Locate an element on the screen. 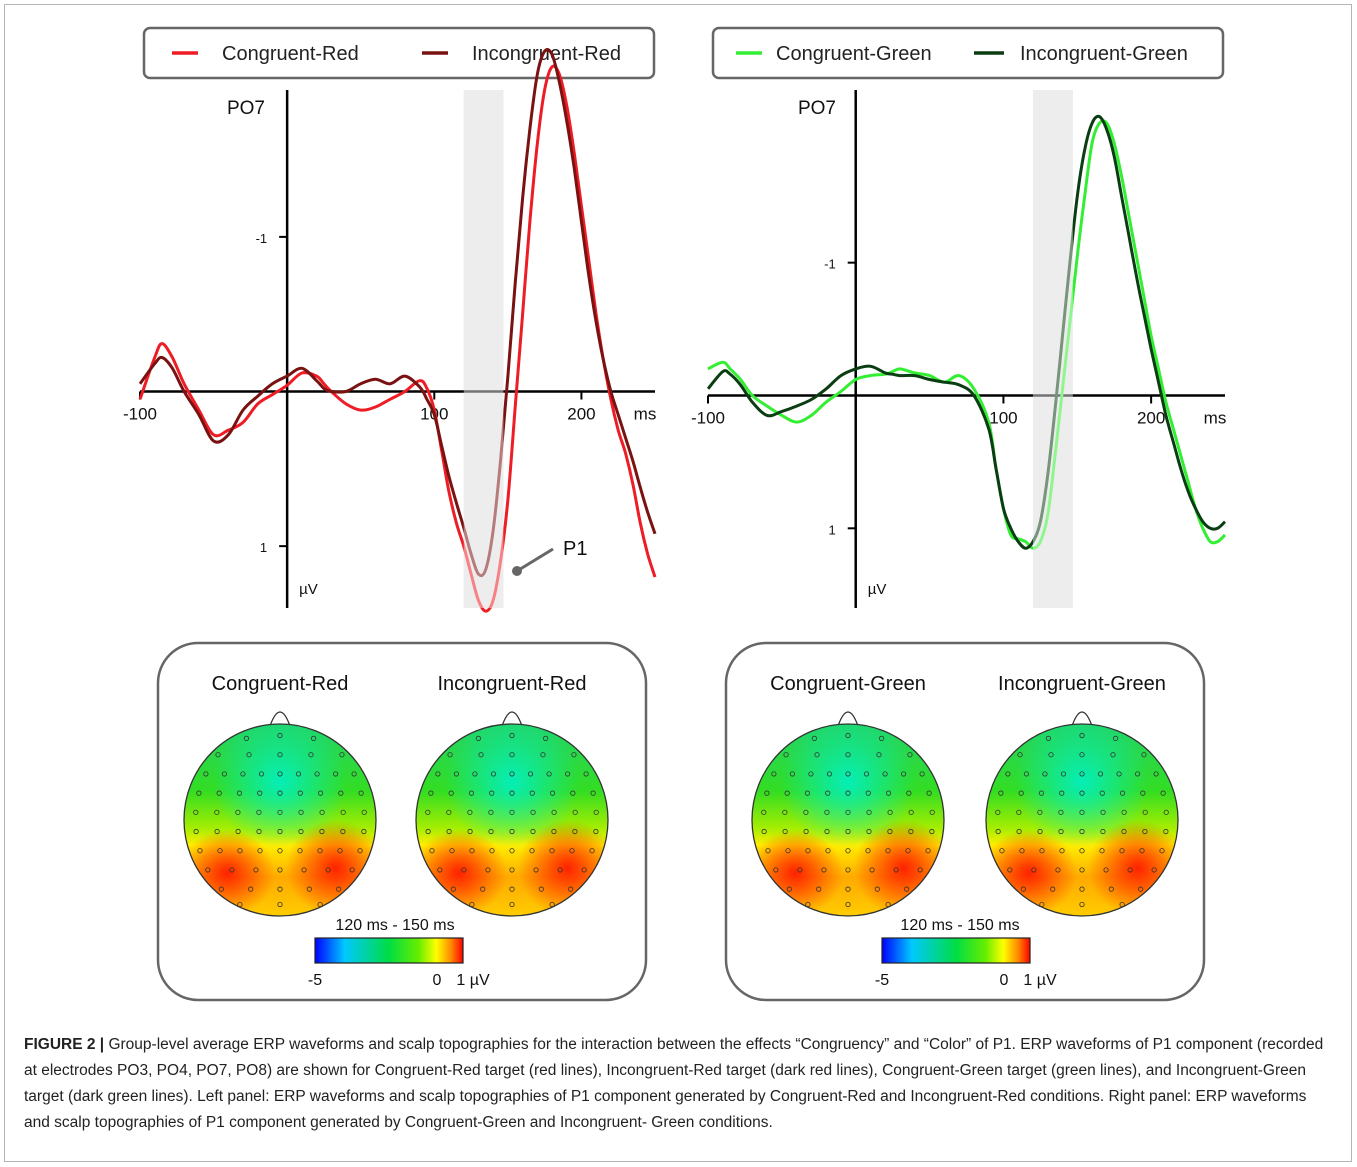 This screenshot has height=1167, width=1357. x-tick-label: 200 is located at coordinates (1151, 417).